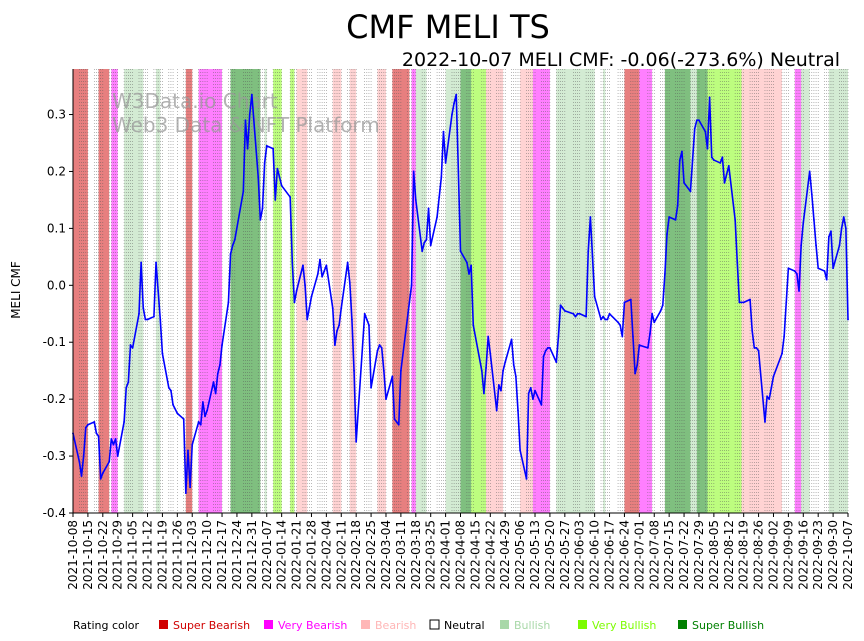 The image size is (864, 641). What do you see at coordinates (520, 555) in the screenshot?
I see `x-tick-label: 2022-05-06` at bounding box center [520, 555].